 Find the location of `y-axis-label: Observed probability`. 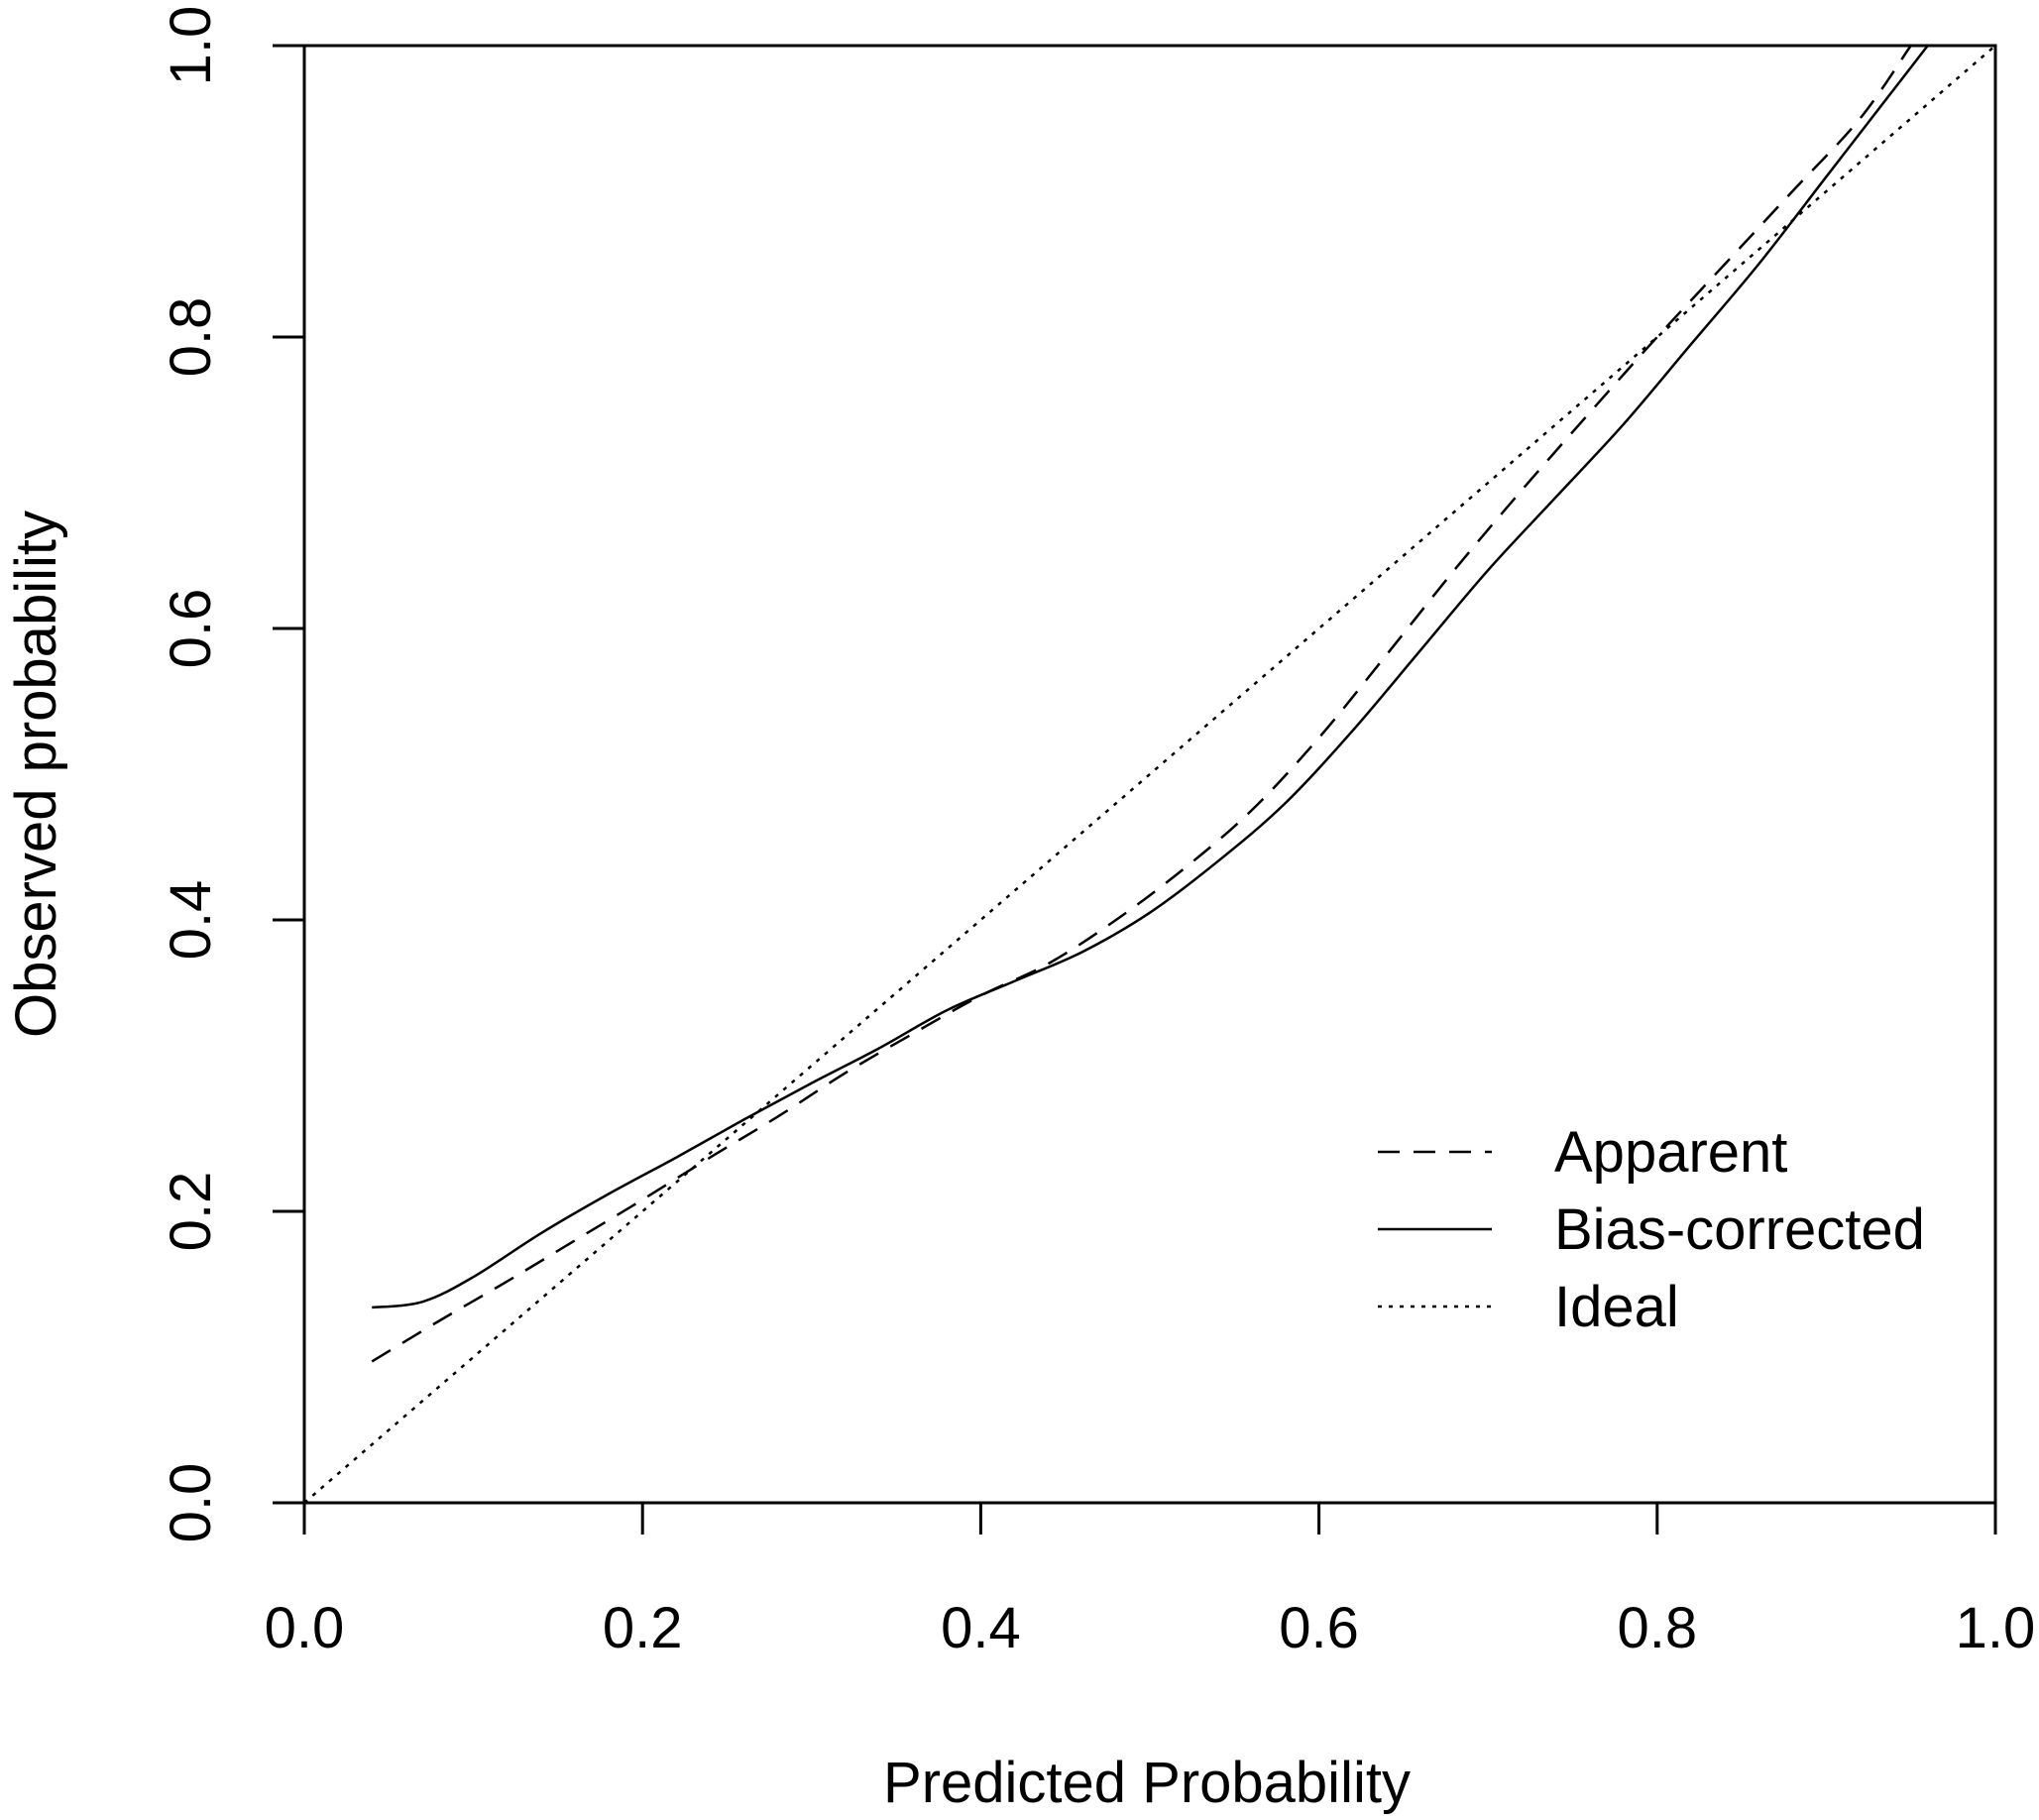

y-axis-label: Observed probability is located at coordinates (36, 774).